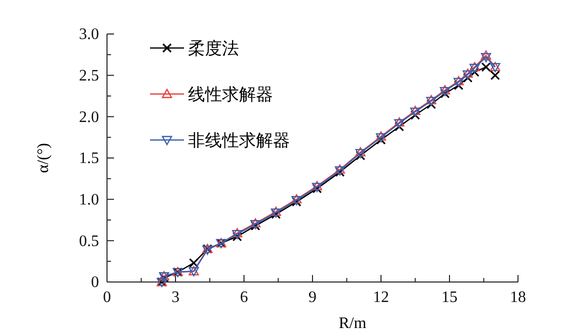 This screenshot has width=569, height=334. Describe the element at coordinates (89, 117) in the screenshot. I see `y-tick-label: 2.0` at that location.